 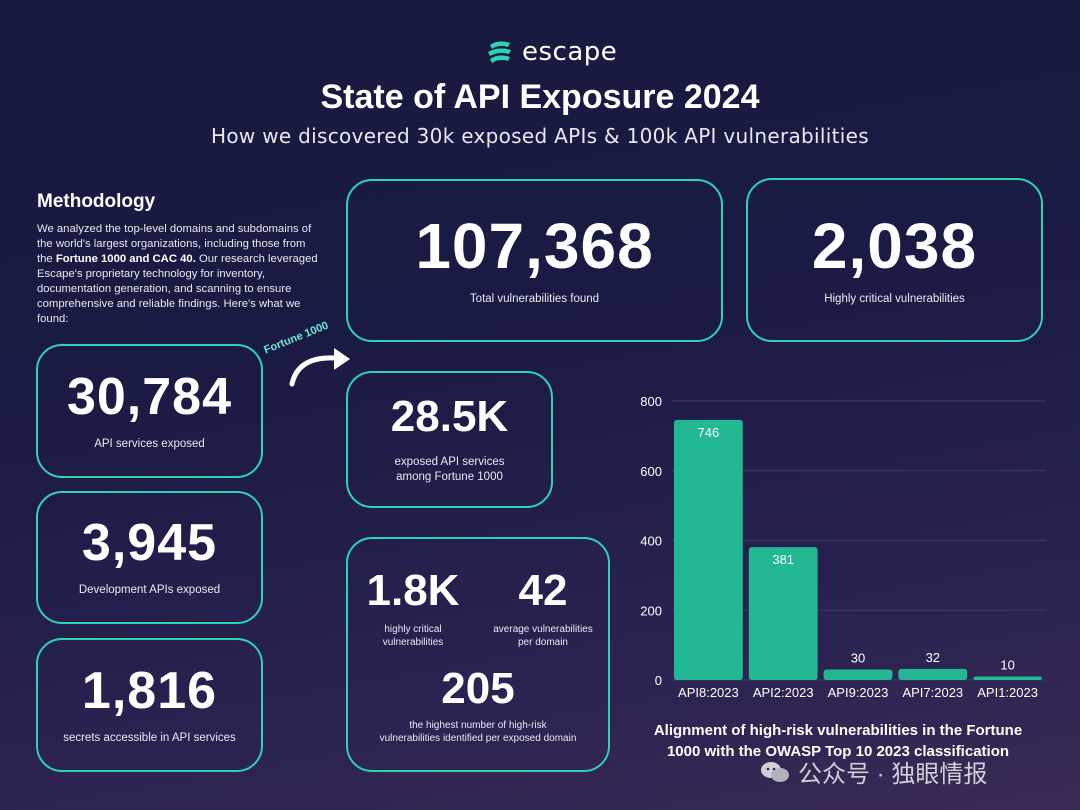 I want to click on fortune-exposed-label: exposed API services among Fortune 1000, so click(x=450, y=470).